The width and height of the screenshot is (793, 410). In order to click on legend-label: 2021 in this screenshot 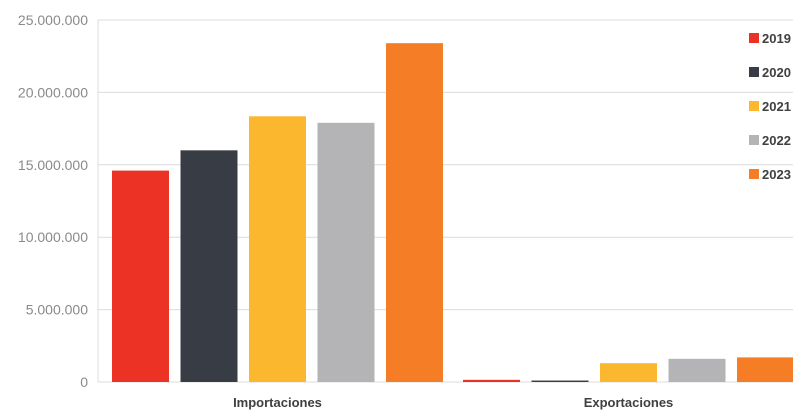, I will do `click(776, 106)`.